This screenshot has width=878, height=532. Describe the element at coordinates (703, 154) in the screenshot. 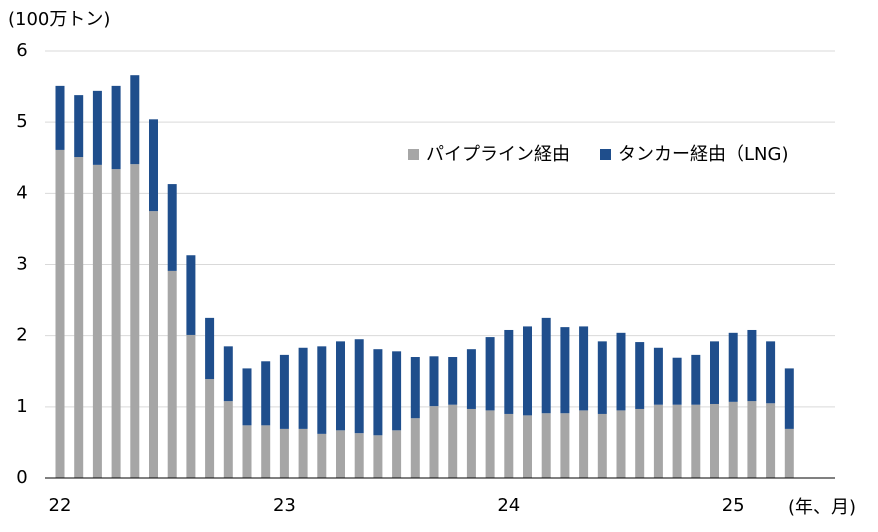

I see `legend-label: タンカー経由（LNG)` at that location.